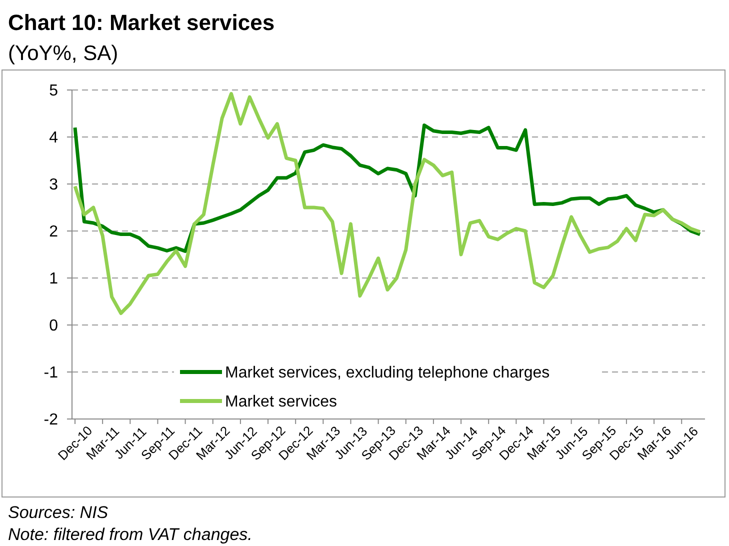 This screenshot has height=546, width=729. What do you see at coordinates (51, 373) in the screenshot?
I see `y-tick-label: -1` at bounding box center [51, 373].